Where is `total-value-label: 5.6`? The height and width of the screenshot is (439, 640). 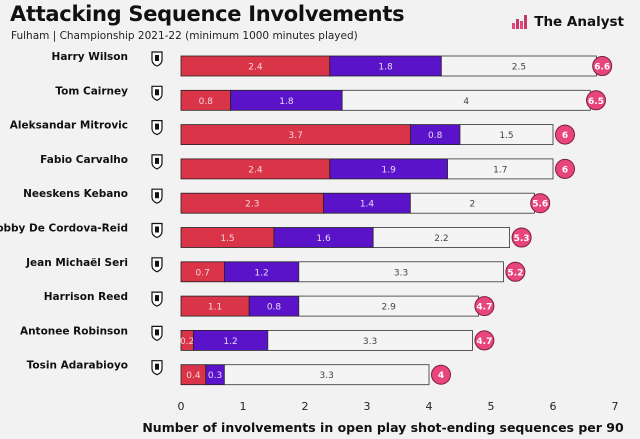
total-value-label: 5.6 is located at coordinates (540, 205).